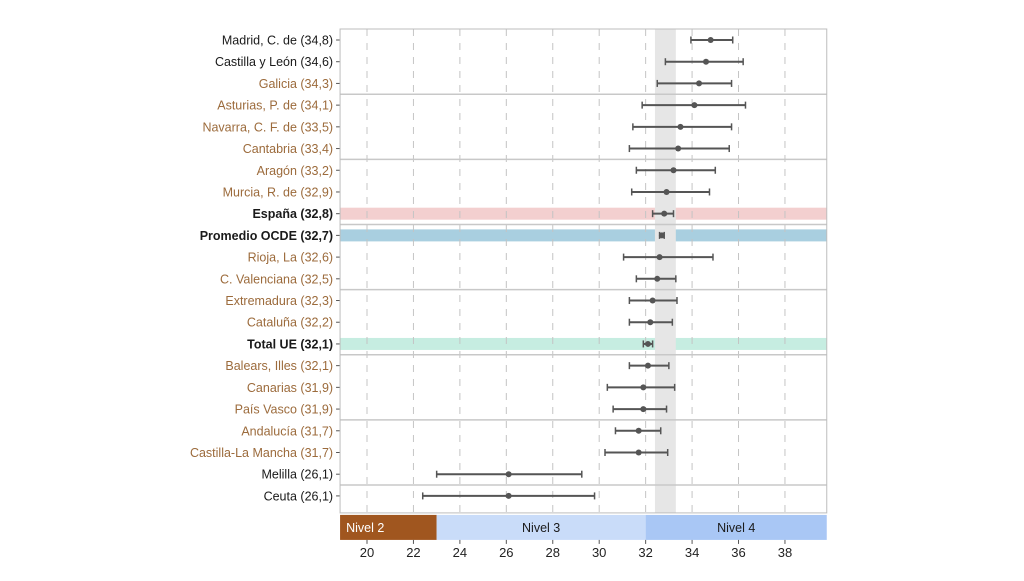 The image size is (1024, 581). What do you see at coordinates (290, 258) in the screenshot?
I see `row-label: Rioja, La (32,6)` at bounding box center [290, 258].